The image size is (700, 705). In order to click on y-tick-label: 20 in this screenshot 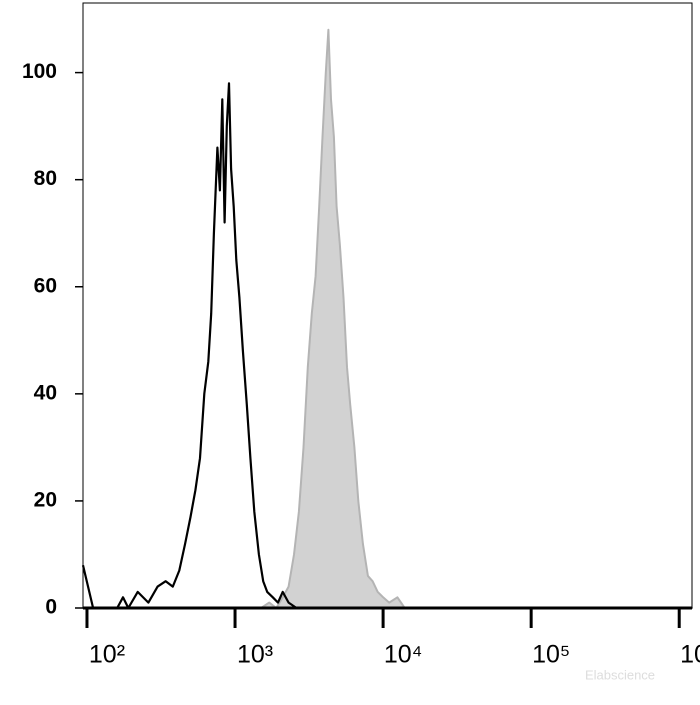, I will do `click(45, 499)`.